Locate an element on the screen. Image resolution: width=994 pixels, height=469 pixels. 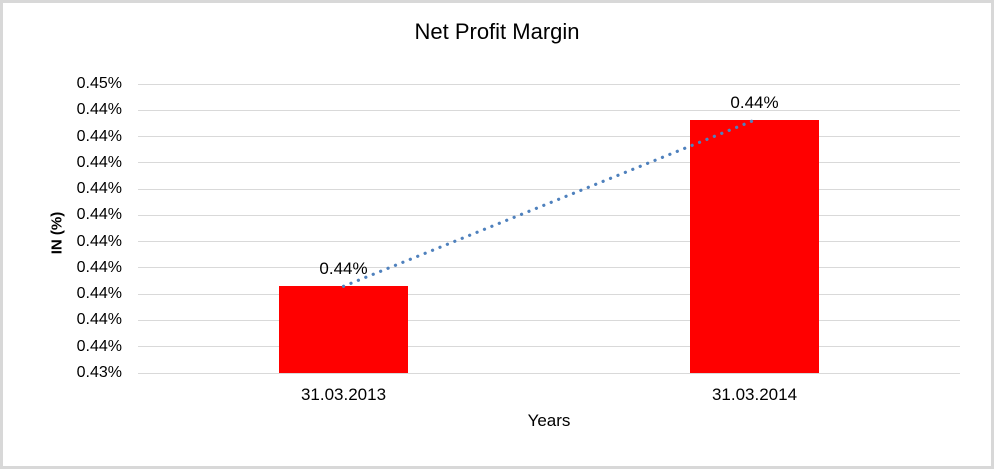
bar-31.03.2014 is located at coordinates (754, 246).